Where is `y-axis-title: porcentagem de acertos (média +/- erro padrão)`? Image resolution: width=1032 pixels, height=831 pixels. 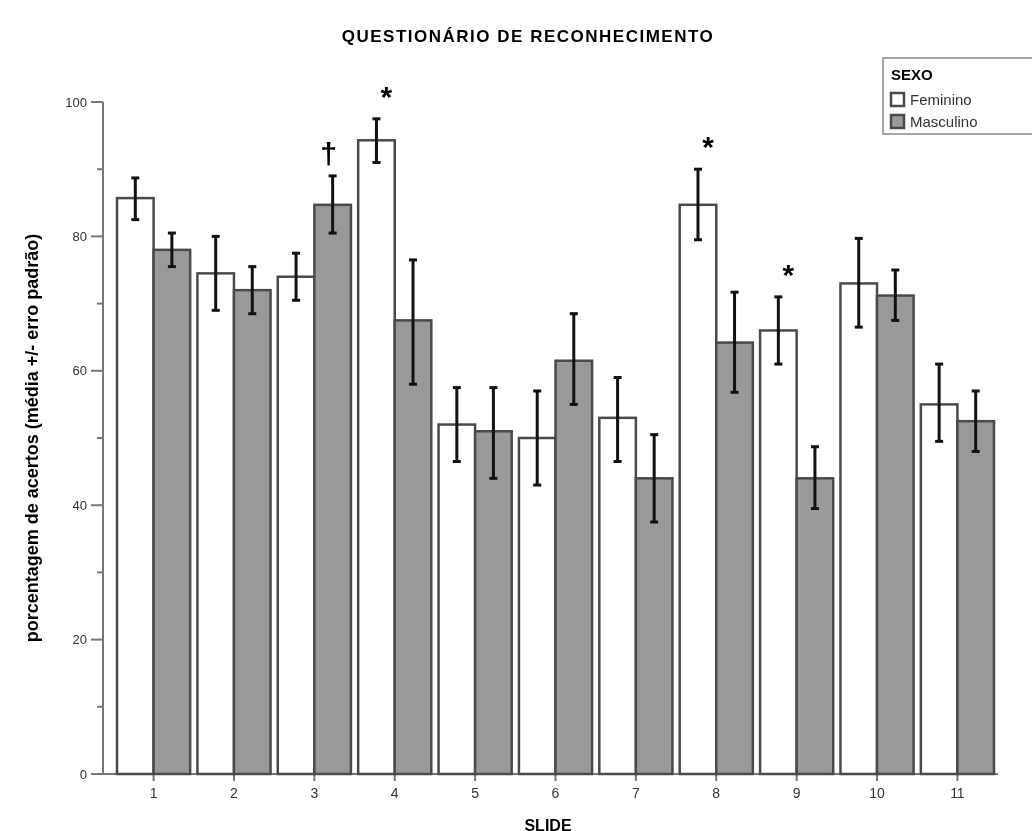
y-axis-title: porcentagem de acertos (média +/- erro padrão) is located at coordinates (32, 438).